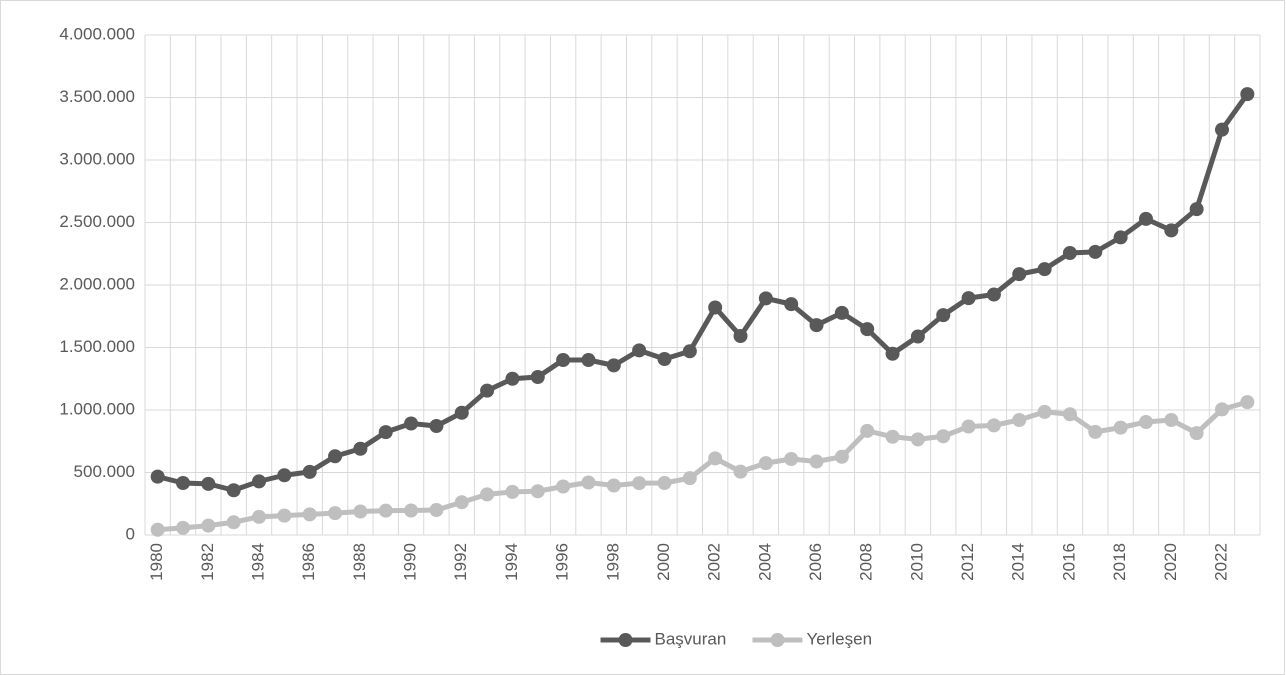  What do you see at coordinates (1119, 562) in the screenshot?
I see `x-tick-label: 2018` at bounding box center [1119, 562].